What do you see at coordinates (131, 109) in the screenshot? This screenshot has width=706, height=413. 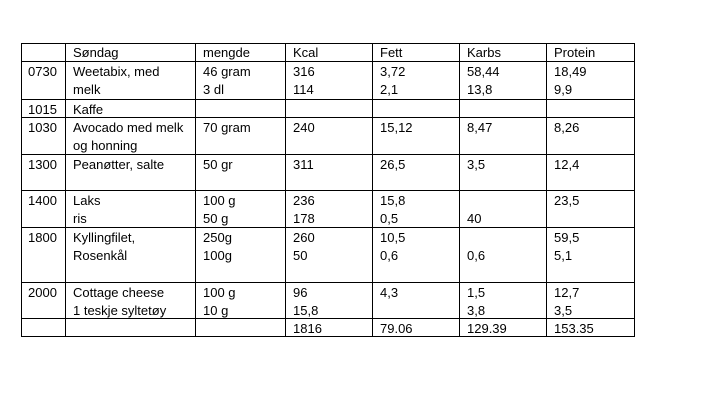 I see `table-cell: Kaffe` at bounding box center [131, 109].